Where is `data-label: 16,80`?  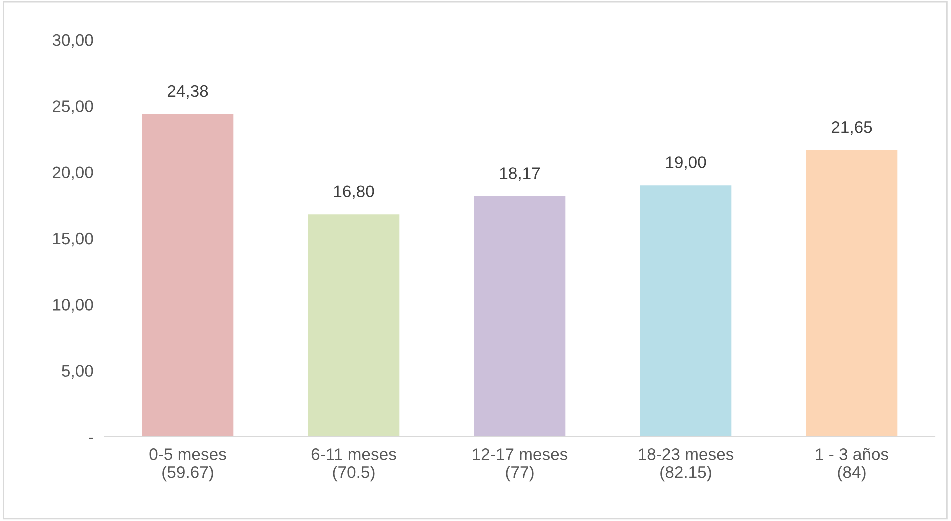 data-label: 16,80 is located at coordinates (354, 193).